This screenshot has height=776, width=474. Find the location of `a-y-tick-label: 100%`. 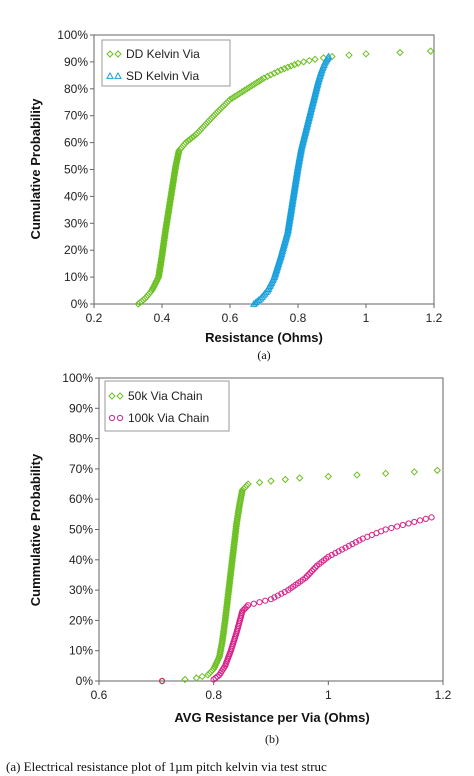

a-y-tick-label: 100% is located at coordinates (72, 35).